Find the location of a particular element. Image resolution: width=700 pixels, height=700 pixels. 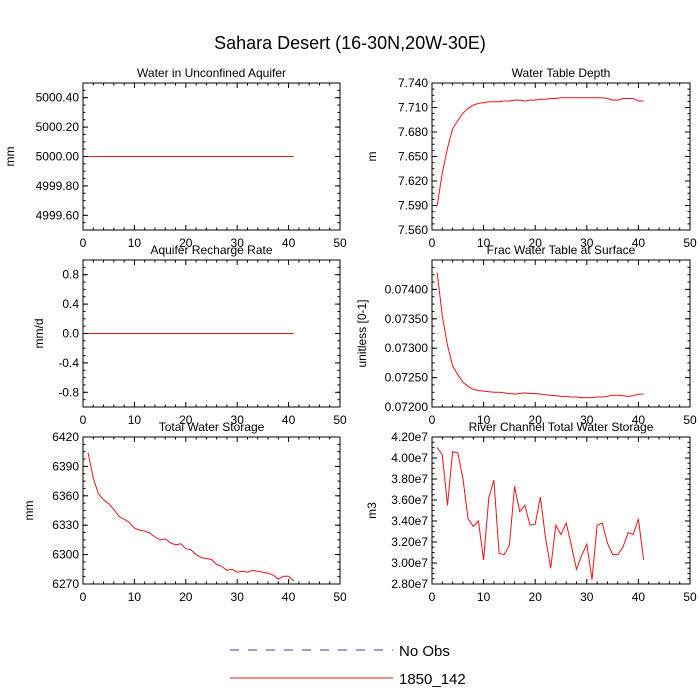

legend-label-2: 1850_142 is located at coordinates (432, 679).